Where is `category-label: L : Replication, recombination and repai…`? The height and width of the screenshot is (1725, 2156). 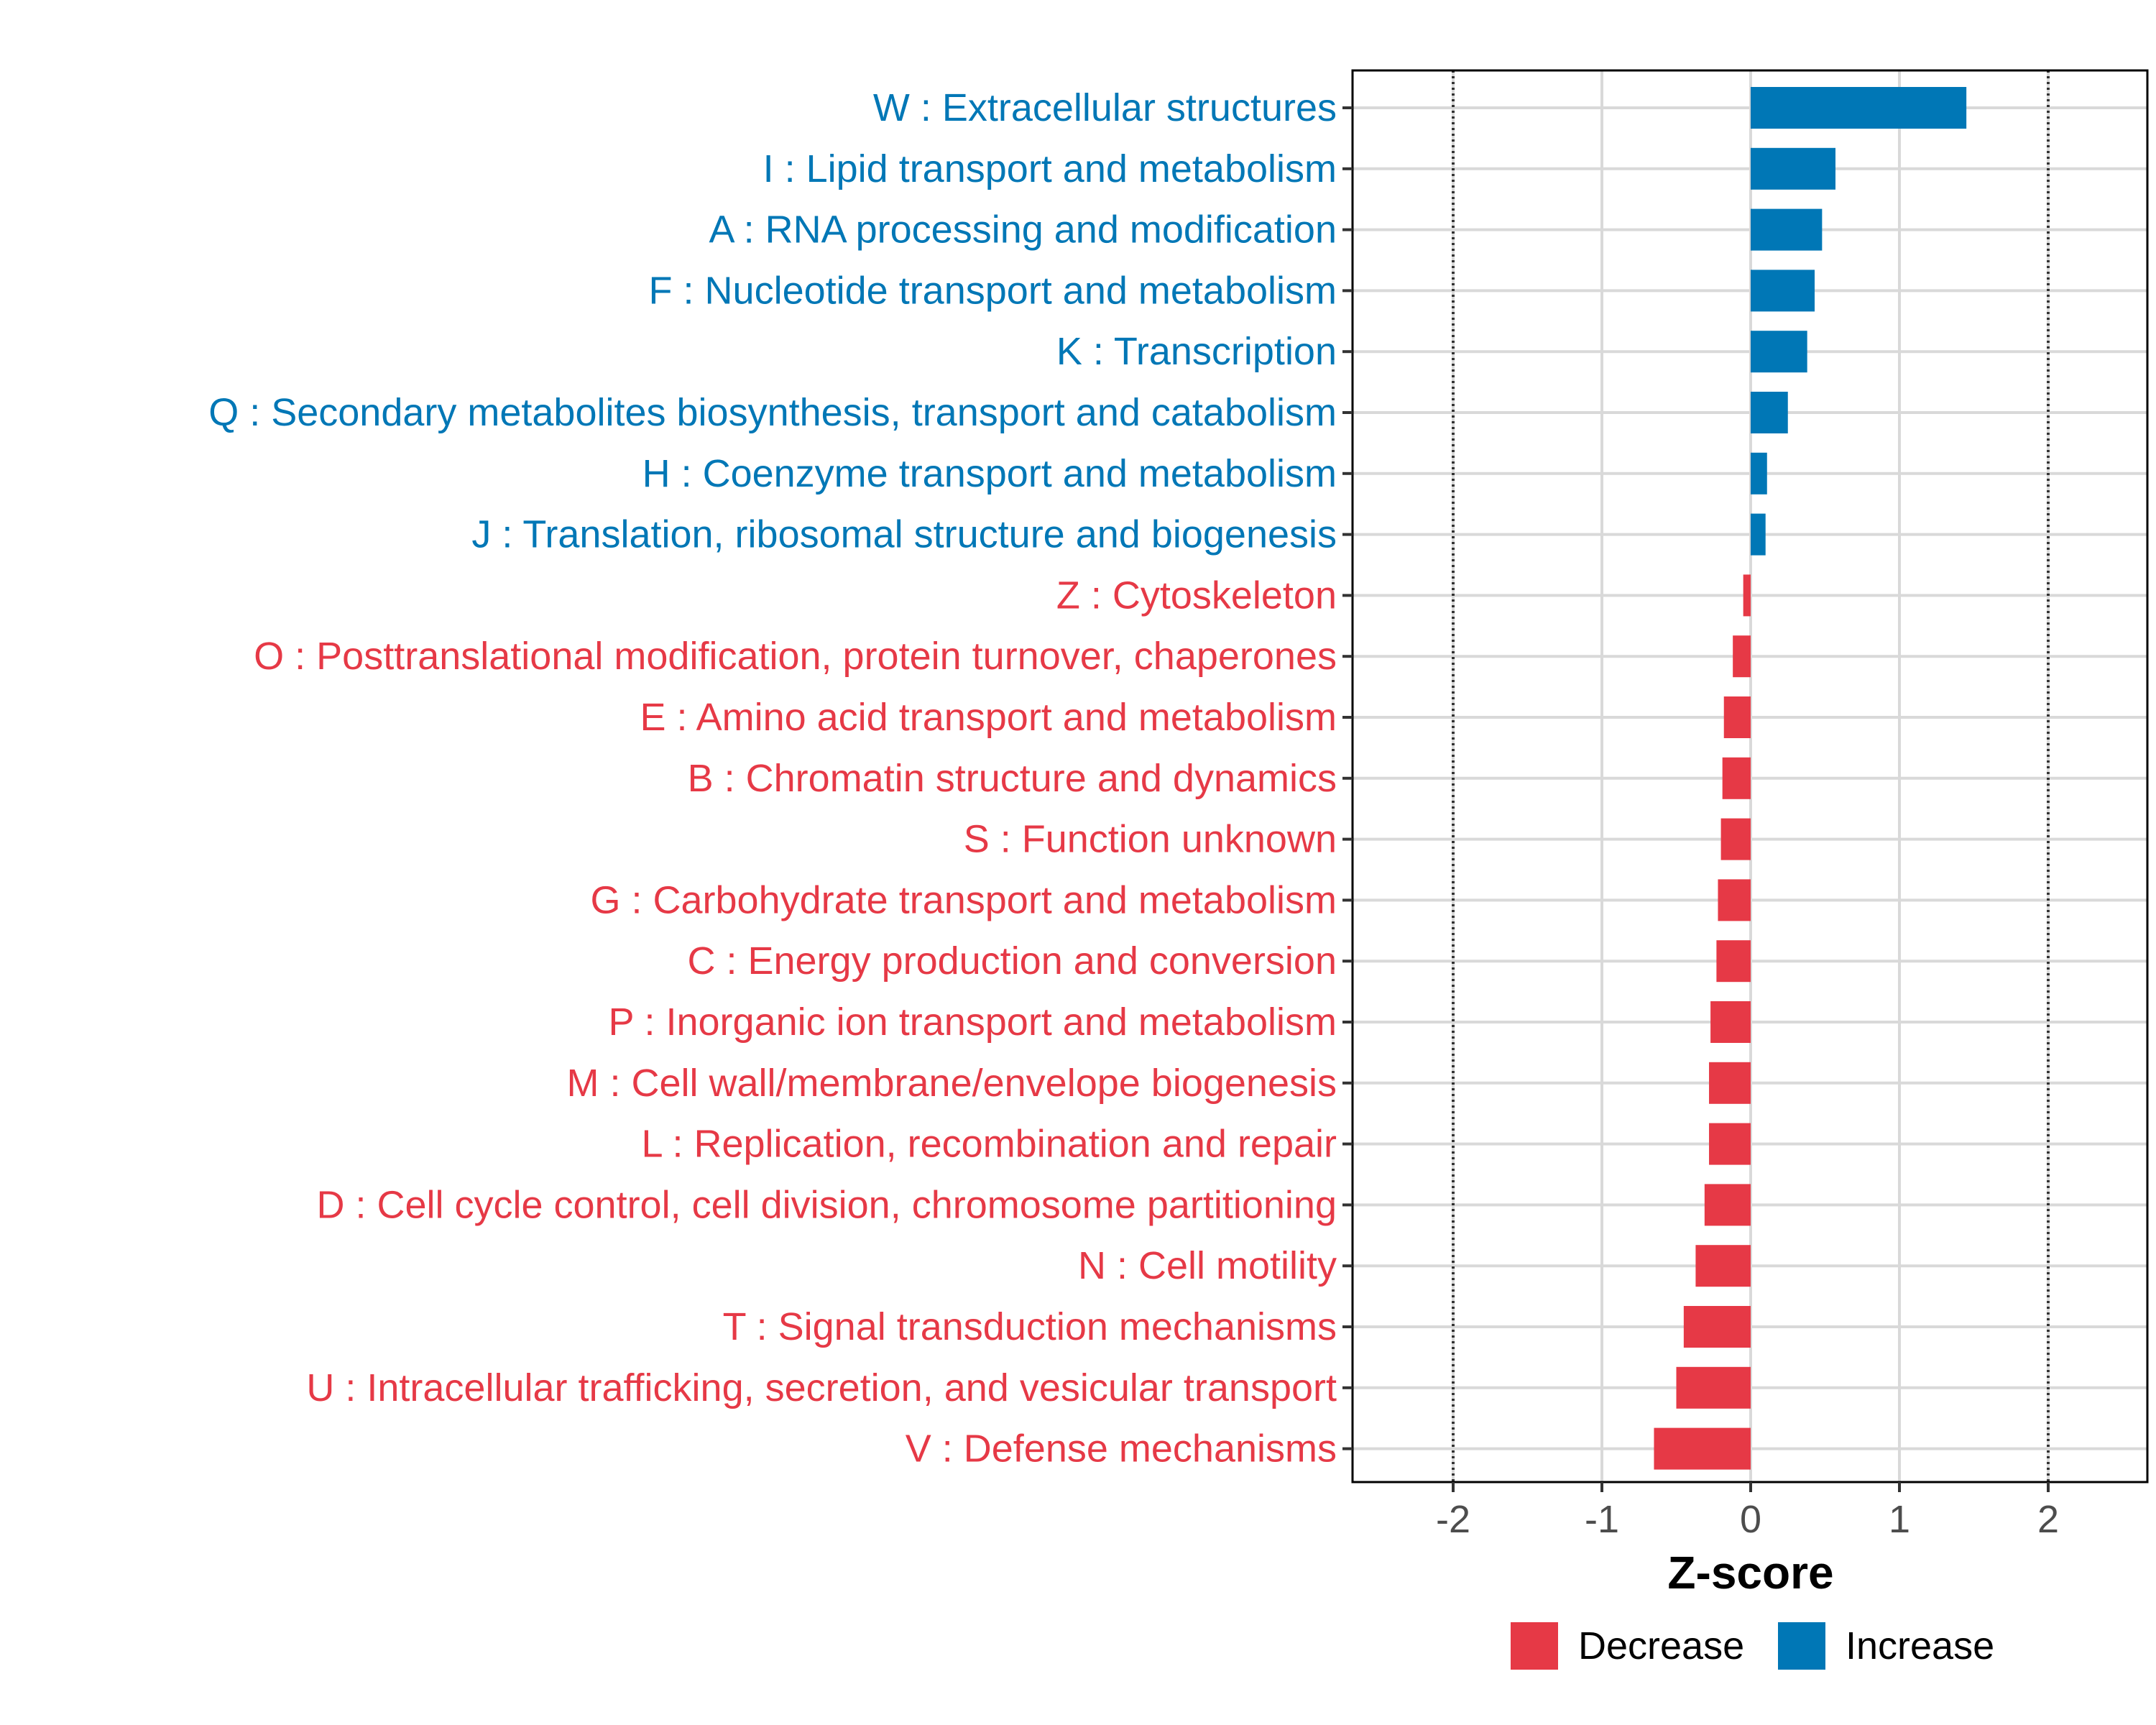 category-label: L : Replication, recombination and repai… is located at coordinates (989, 1144).